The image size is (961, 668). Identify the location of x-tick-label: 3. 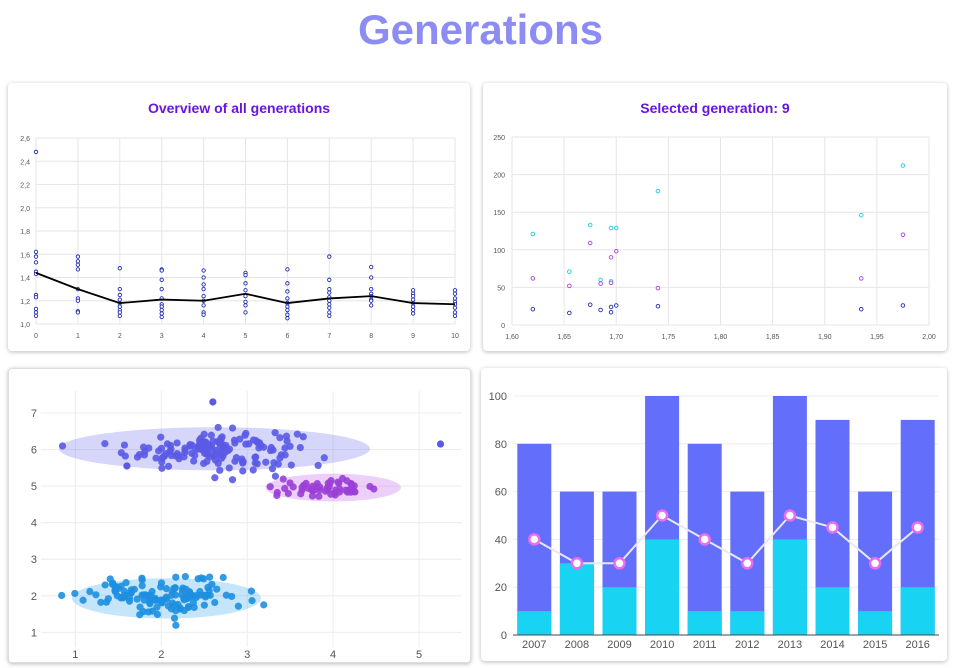
(162, 336).